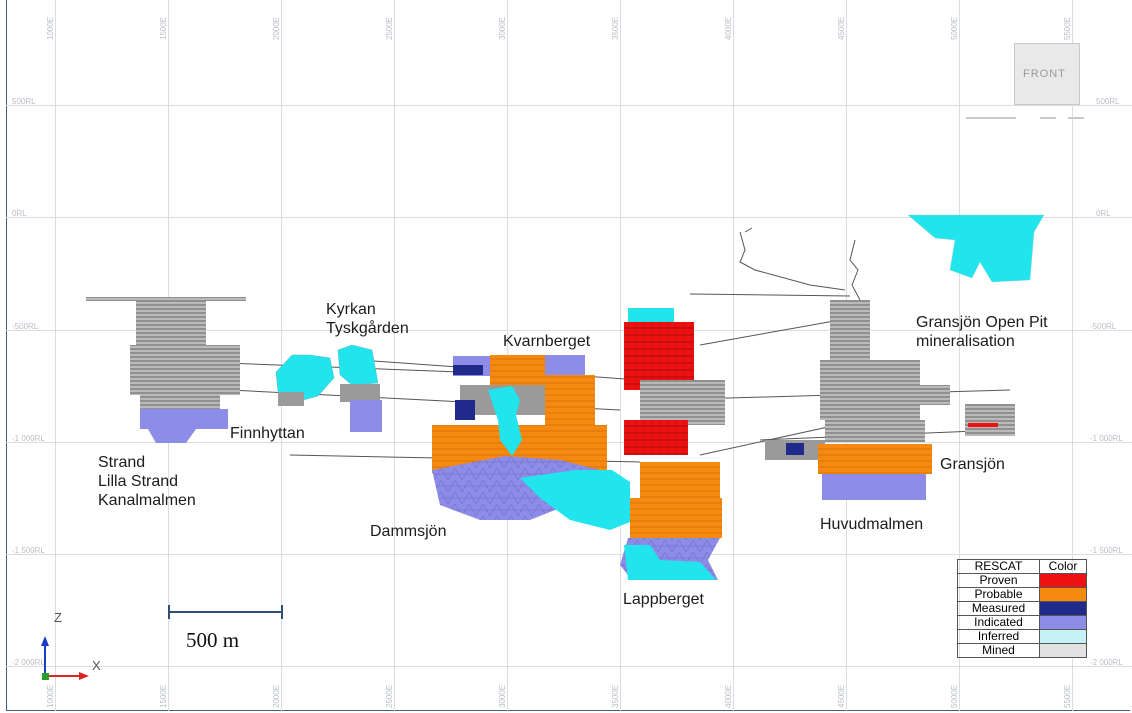  I want to click on finnhyttan-orebody, so click(328, 388).